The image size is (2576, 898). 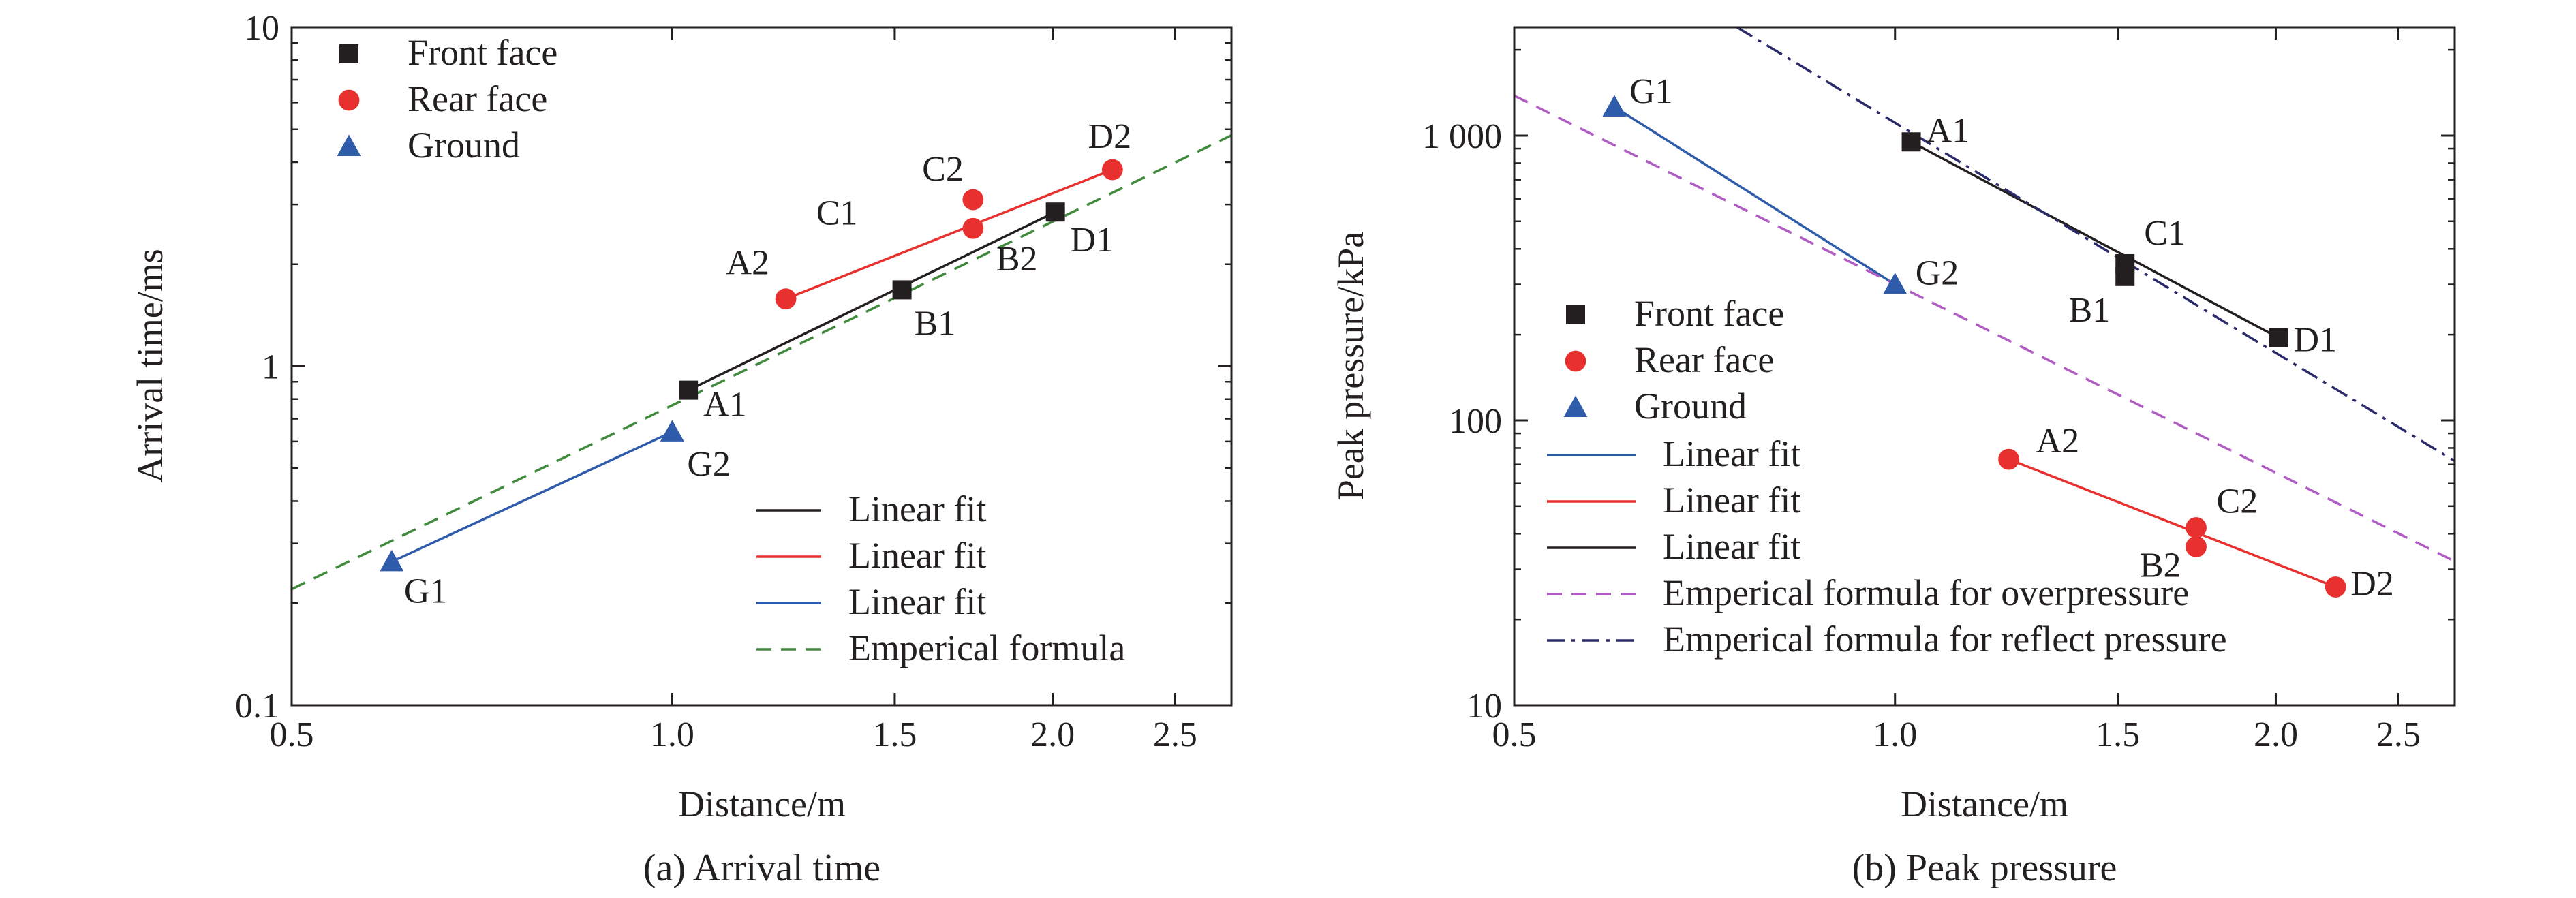 What do you see at coordinates (2125, 263) in the screenshot?
I see `point-C1` at bounding box center [2125, 263].